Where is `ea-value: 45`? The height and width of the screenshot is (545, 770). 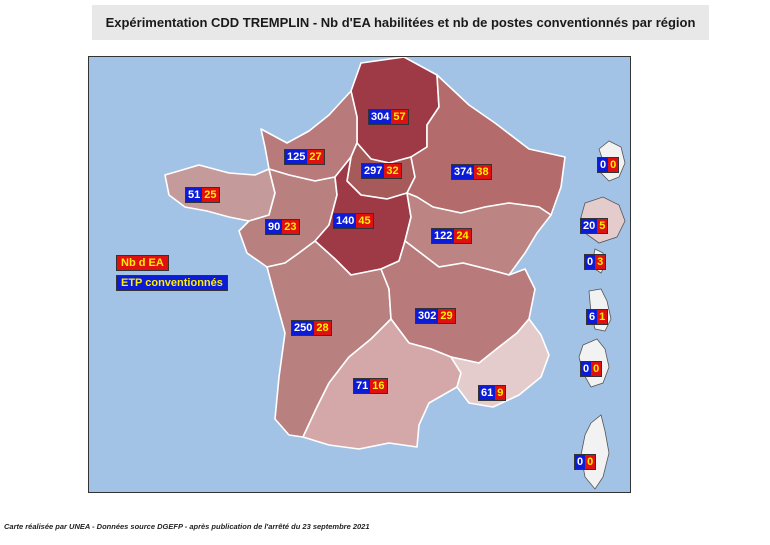 ea-value: 45 is located at coordinates (364, 221).